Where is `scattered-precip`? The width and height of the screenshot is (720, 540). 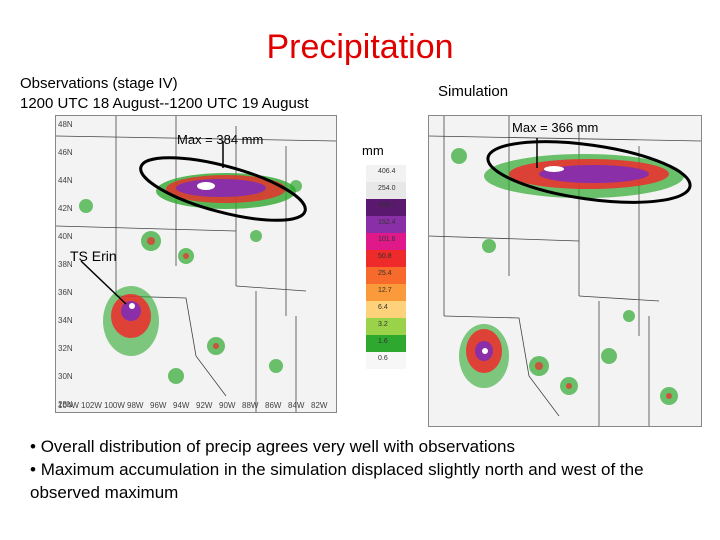 scattered-precip is located at coordinates (190, 282).